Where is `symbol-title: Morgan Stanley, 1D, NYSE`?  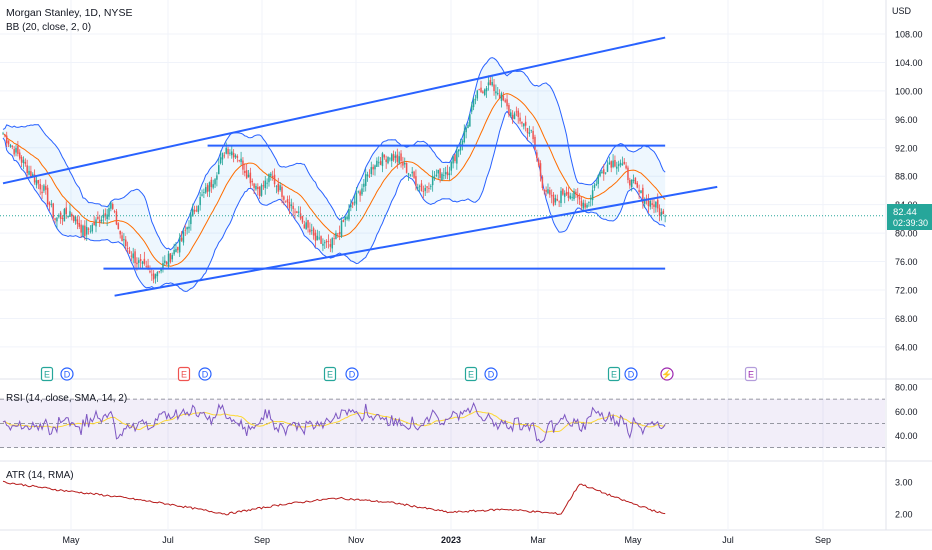 symbol-title: Morgan Stanley, 1D, NYSE is located at coordinates (69, 13).